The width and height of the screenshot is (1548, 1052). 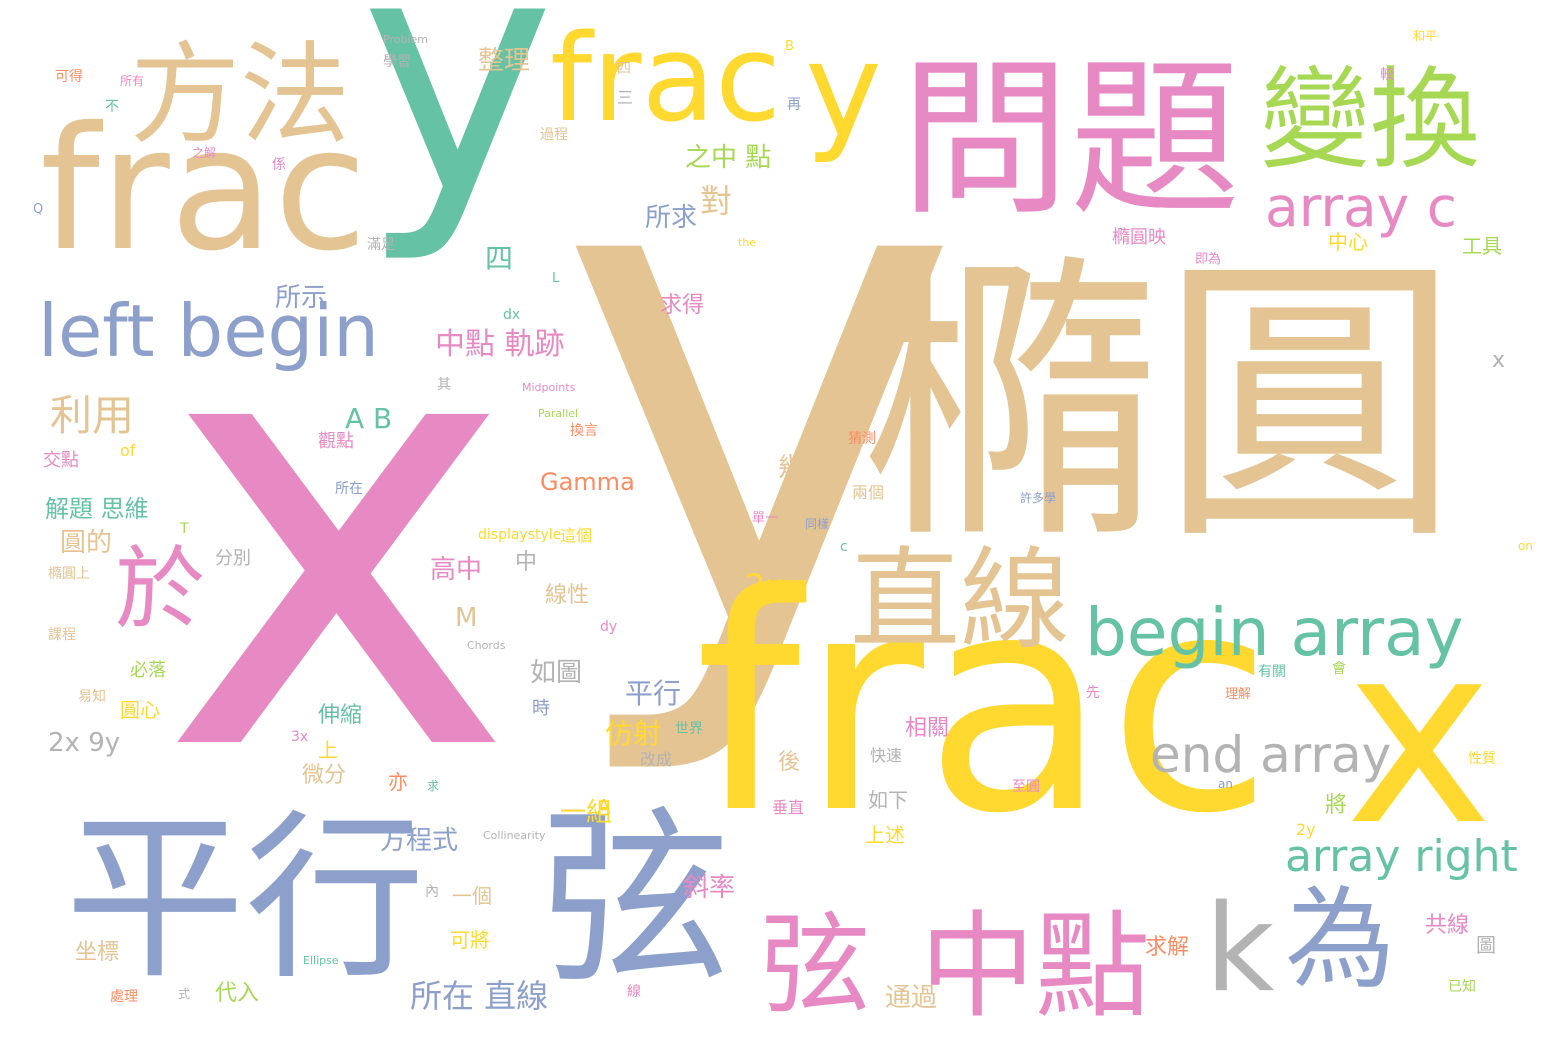 What do you see at coordinates (765, 518) in the screenshot?
I see `cloud-word: 單一` at bounding box center [765, 518].